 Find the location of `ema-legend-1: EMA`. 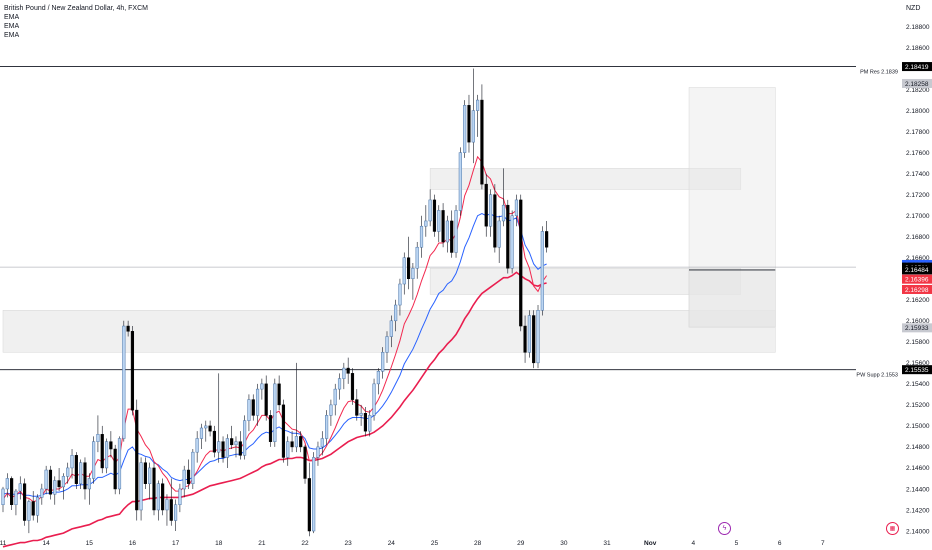

ema-legend-1: EMA is located at coordinates (12, 17).